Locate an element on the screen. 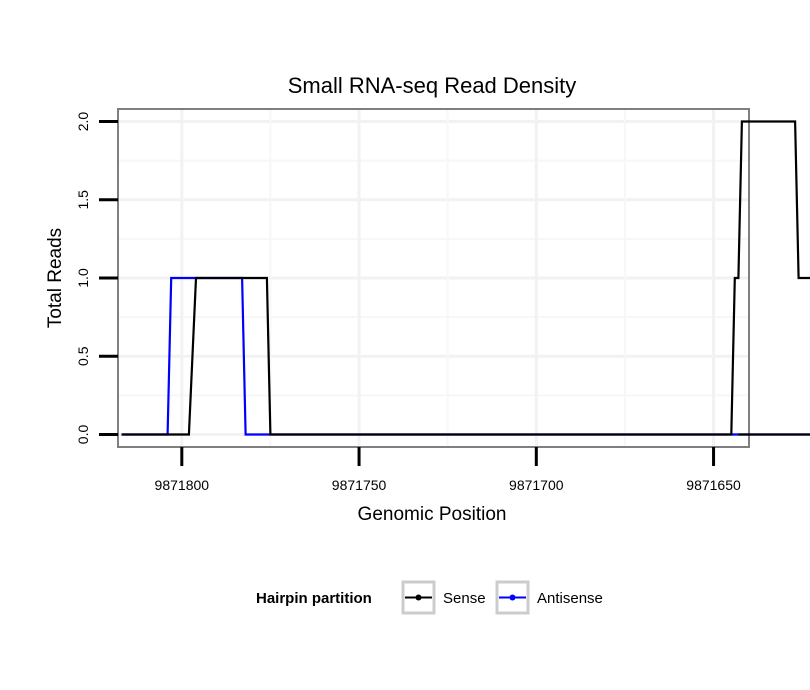  legend-key-antisense-point is located at coordinates (512, 597).